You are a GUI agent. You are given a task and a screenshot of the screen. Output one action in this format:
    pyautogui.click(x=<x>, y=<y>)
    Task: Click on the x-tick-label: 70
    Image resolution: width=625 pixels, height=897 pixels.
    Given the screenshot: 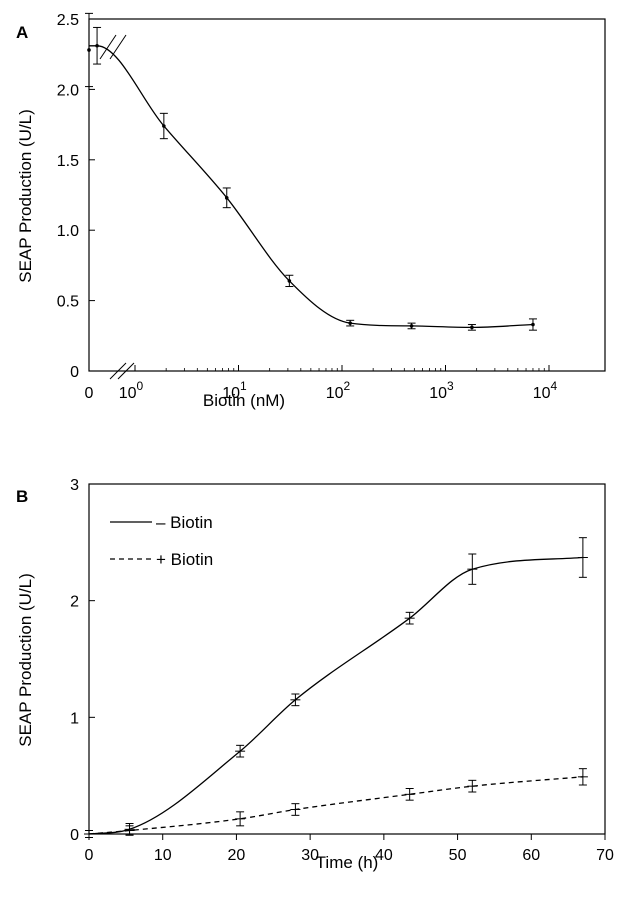 What is the action you would take?
    pyautogui.click(x=605, y=855)
    